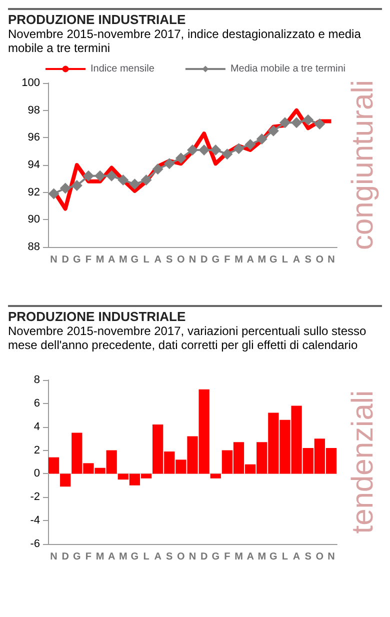  What do you see at coordinates (34, 110) in the screenshot?
I see `y-tick-label: 98` at bounding box center [34, 110].